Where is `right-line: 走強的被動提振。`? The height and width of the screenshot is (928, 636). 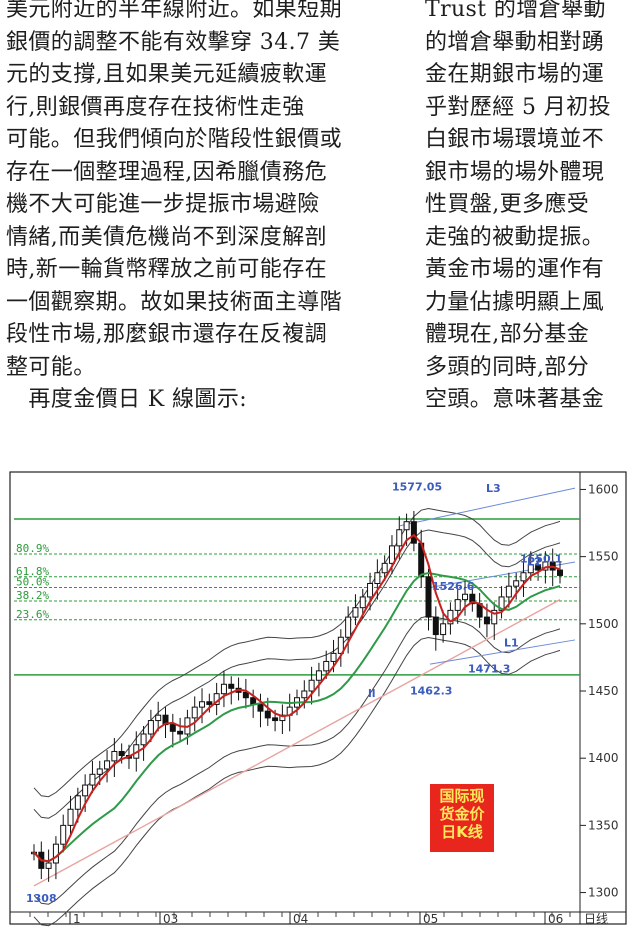 right-line: 走強的被動提振。 is located at coordinates (515, 237).